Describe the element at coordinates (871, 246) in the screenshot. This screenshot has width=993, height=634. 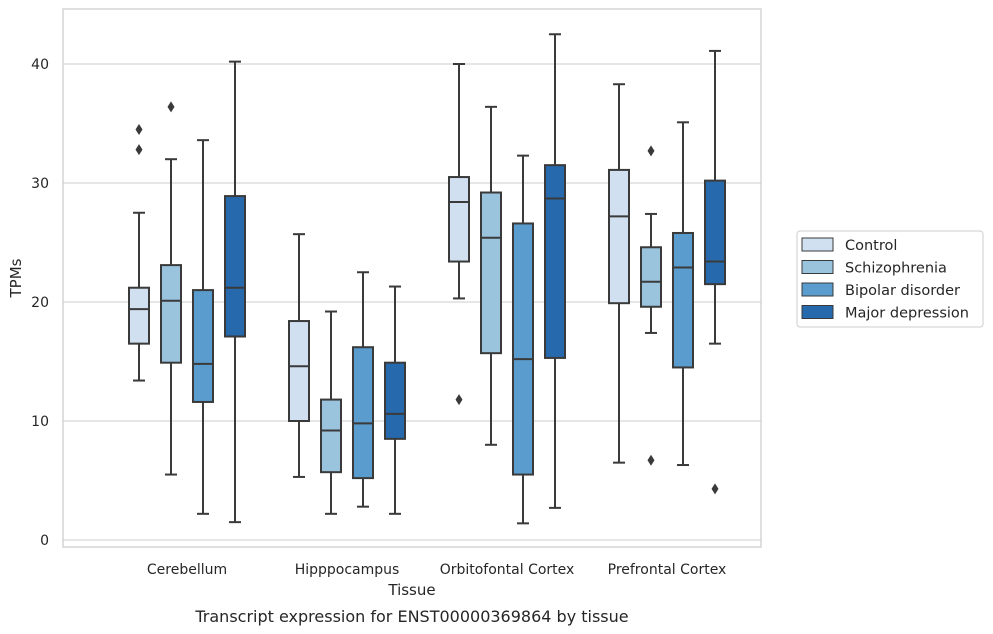
I see `legend-label: Control` at that location.